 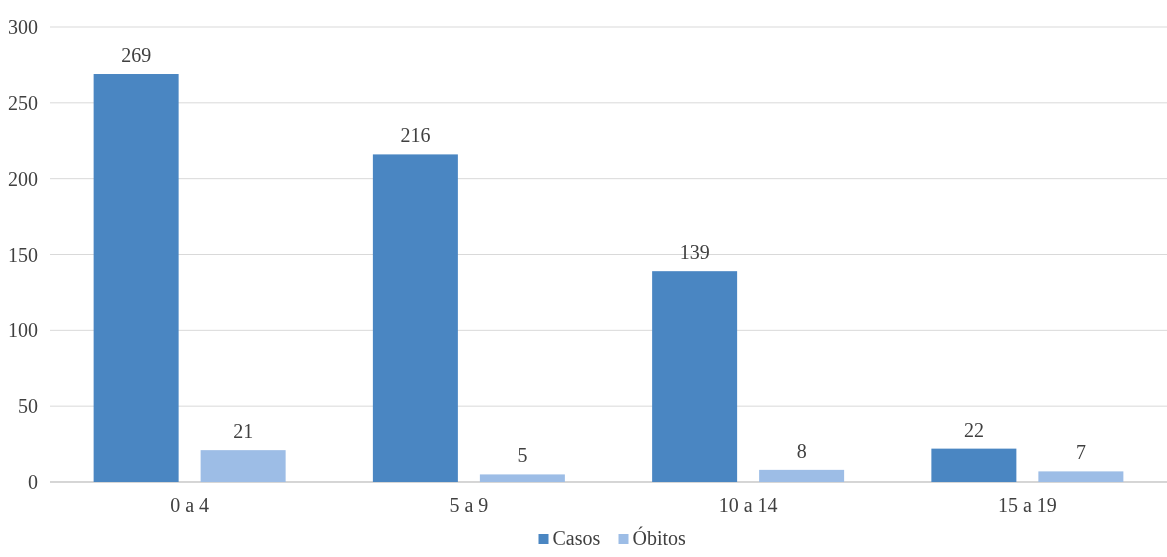 I want to click on y-tick-label: 250, so click(x=23, y=102).